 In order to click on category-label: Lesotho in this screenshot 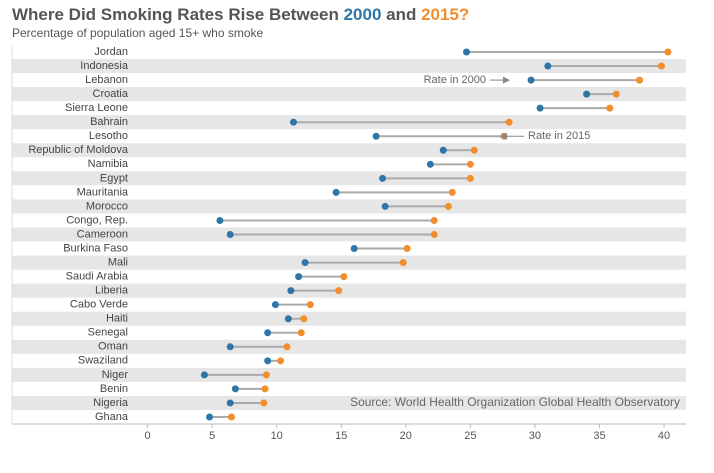, I will do `click(108, 136)`.